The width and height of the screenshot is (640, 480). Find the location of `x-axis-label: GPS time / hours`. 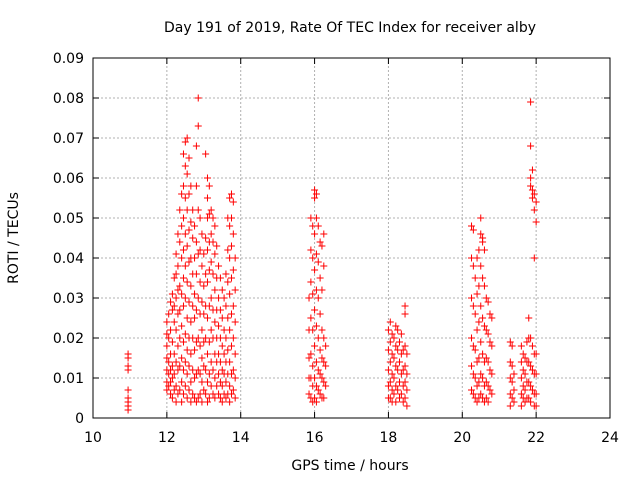

x-axis-label: GPS time / hours is located at coordinates (349, 466).